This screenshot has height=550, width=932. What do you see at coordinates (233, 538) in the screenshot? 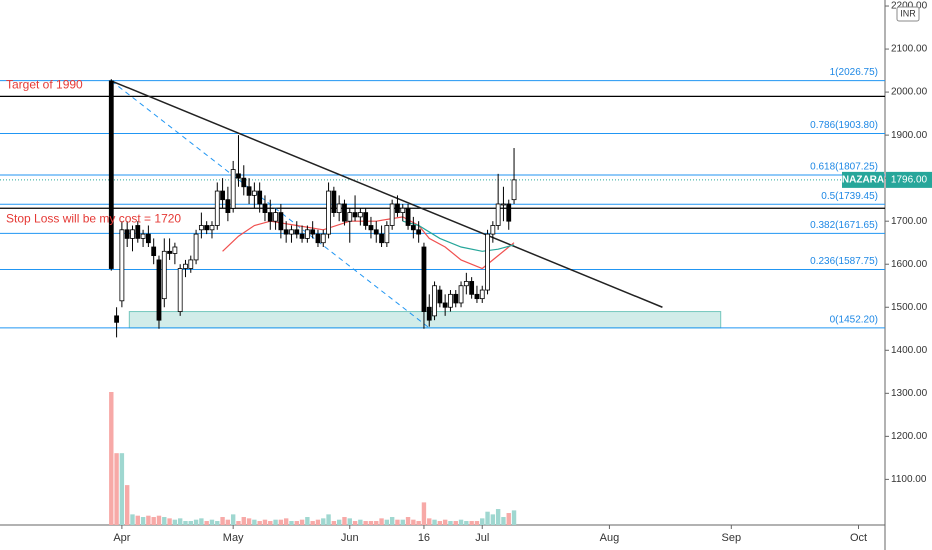
I see `x-tick-label: May` at bounding box center [233, 538].